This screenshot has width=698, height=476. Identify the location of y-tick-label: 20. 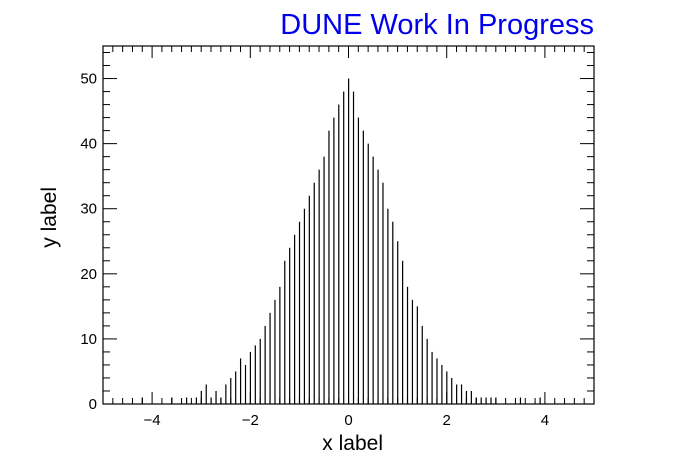
(88, 274).